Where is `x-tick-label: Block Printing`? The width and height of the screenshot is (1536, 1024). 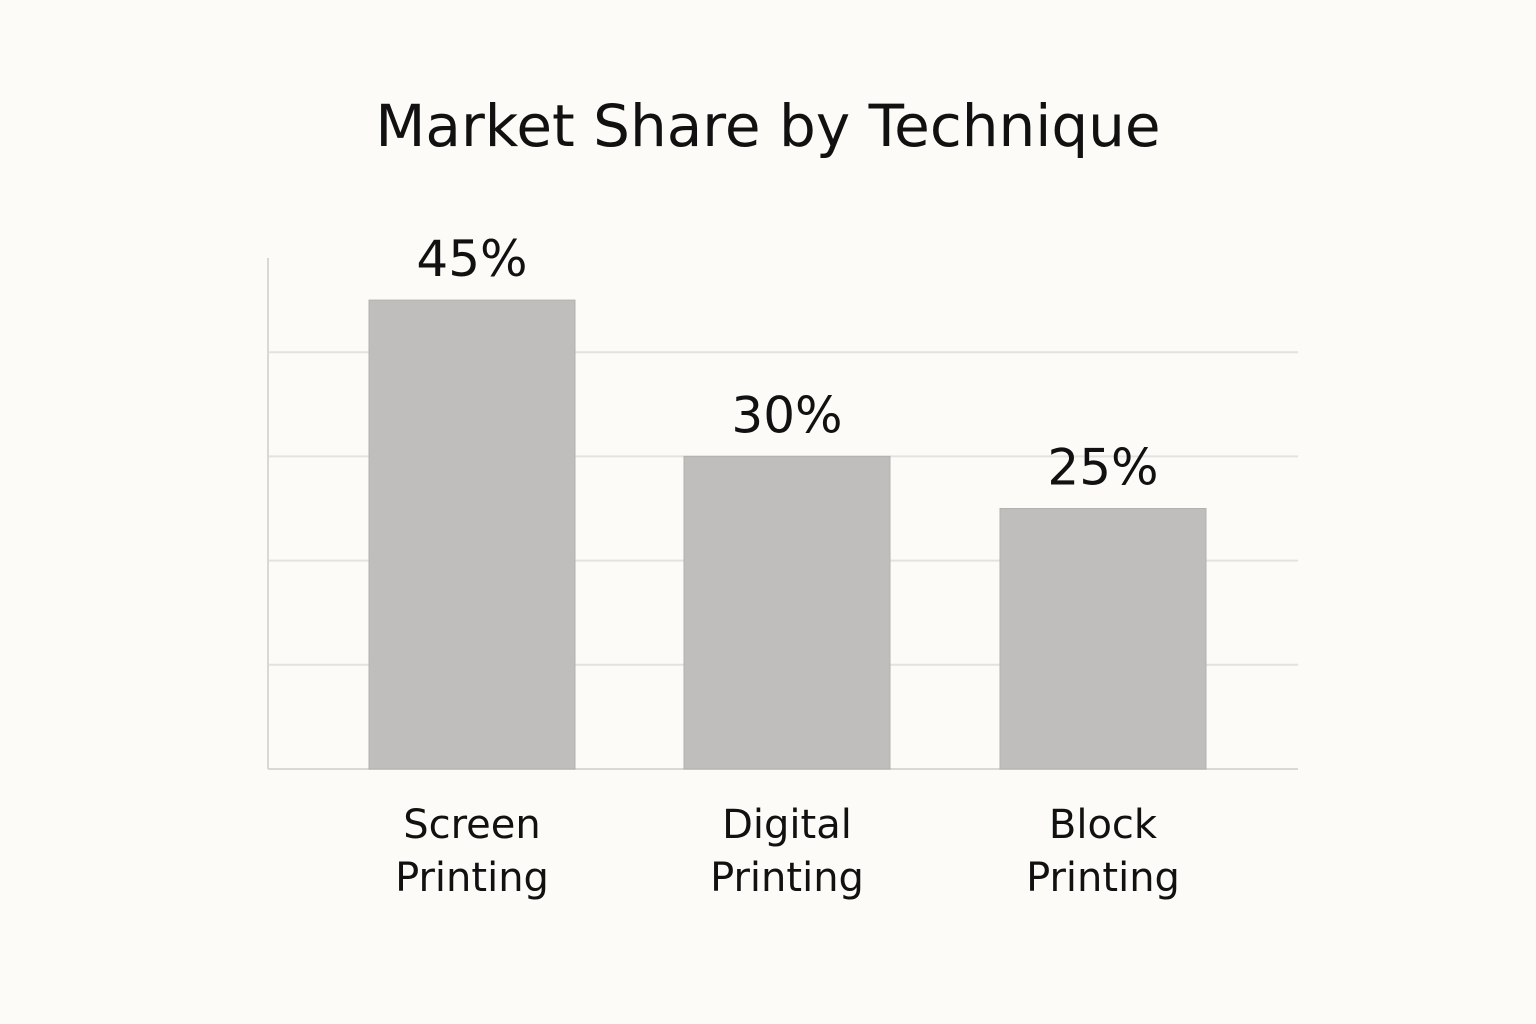 x-tick-label: Block Printing is located at coordinates (1103, 851).